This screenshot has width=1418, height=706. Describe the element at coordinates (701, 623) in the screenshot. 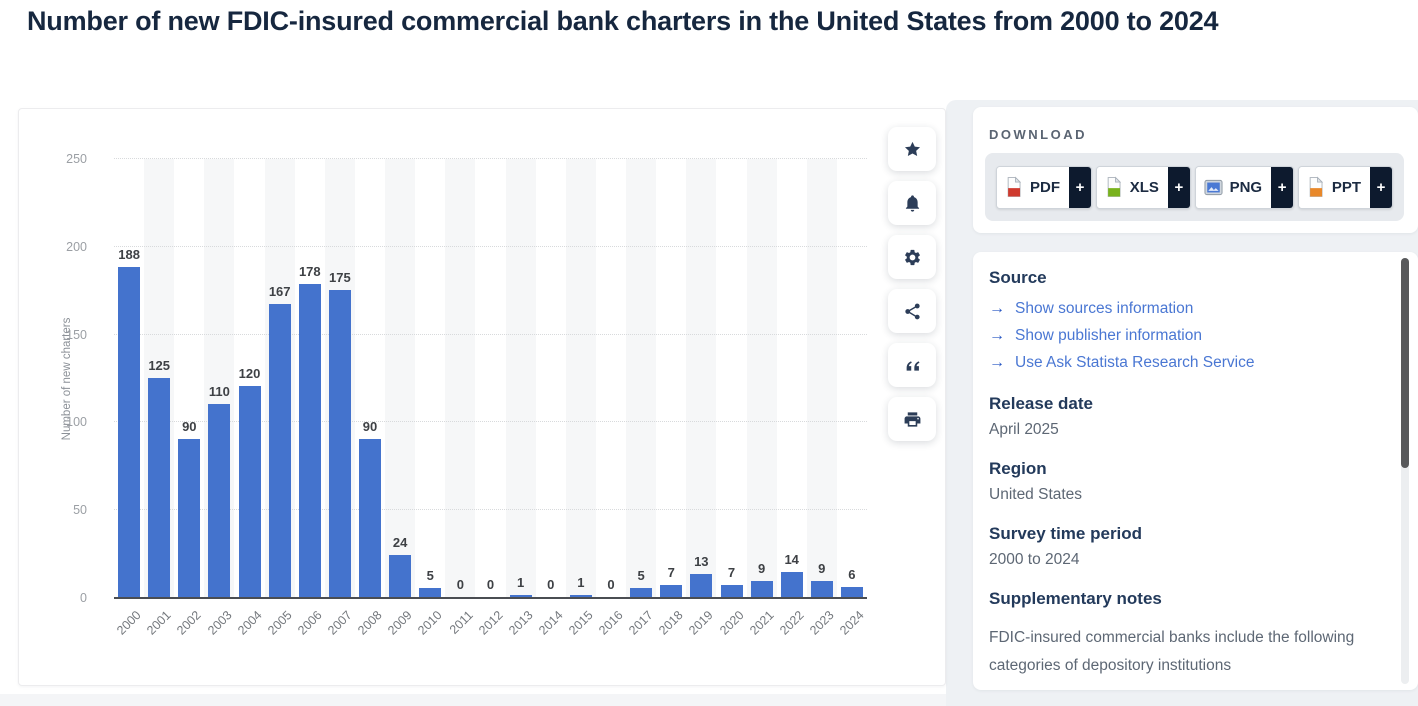

I see `x-tick-label-2019: 2019` at that location.